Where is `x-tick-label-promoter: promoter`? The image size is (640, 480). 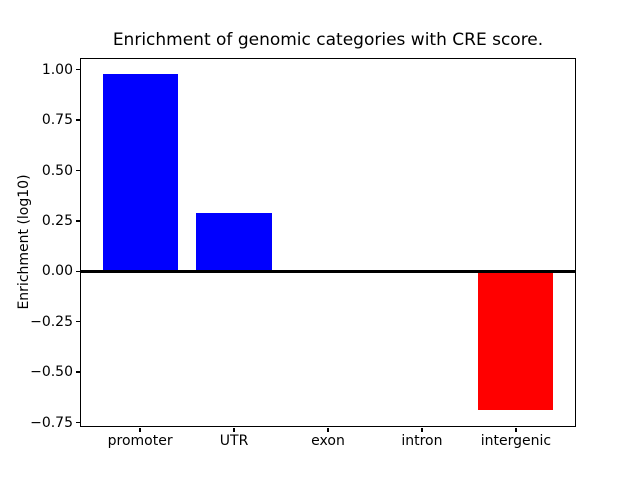
x-tick-label-promoter: promoter is located at coordinates (140, 440).